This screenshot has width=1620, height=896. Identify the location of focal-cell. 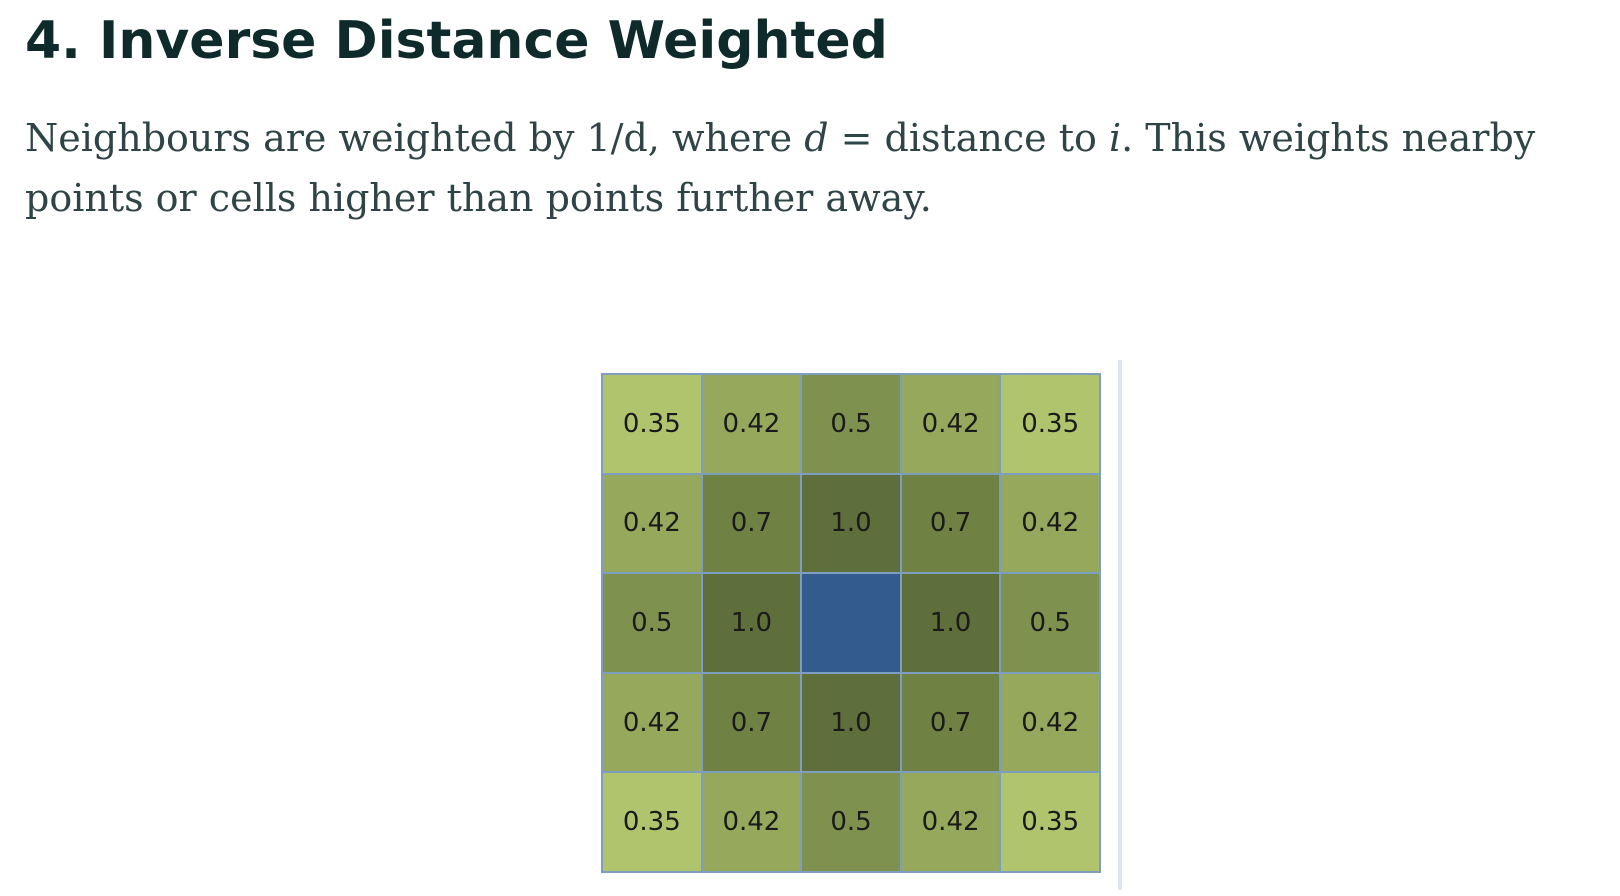
(851, 623).